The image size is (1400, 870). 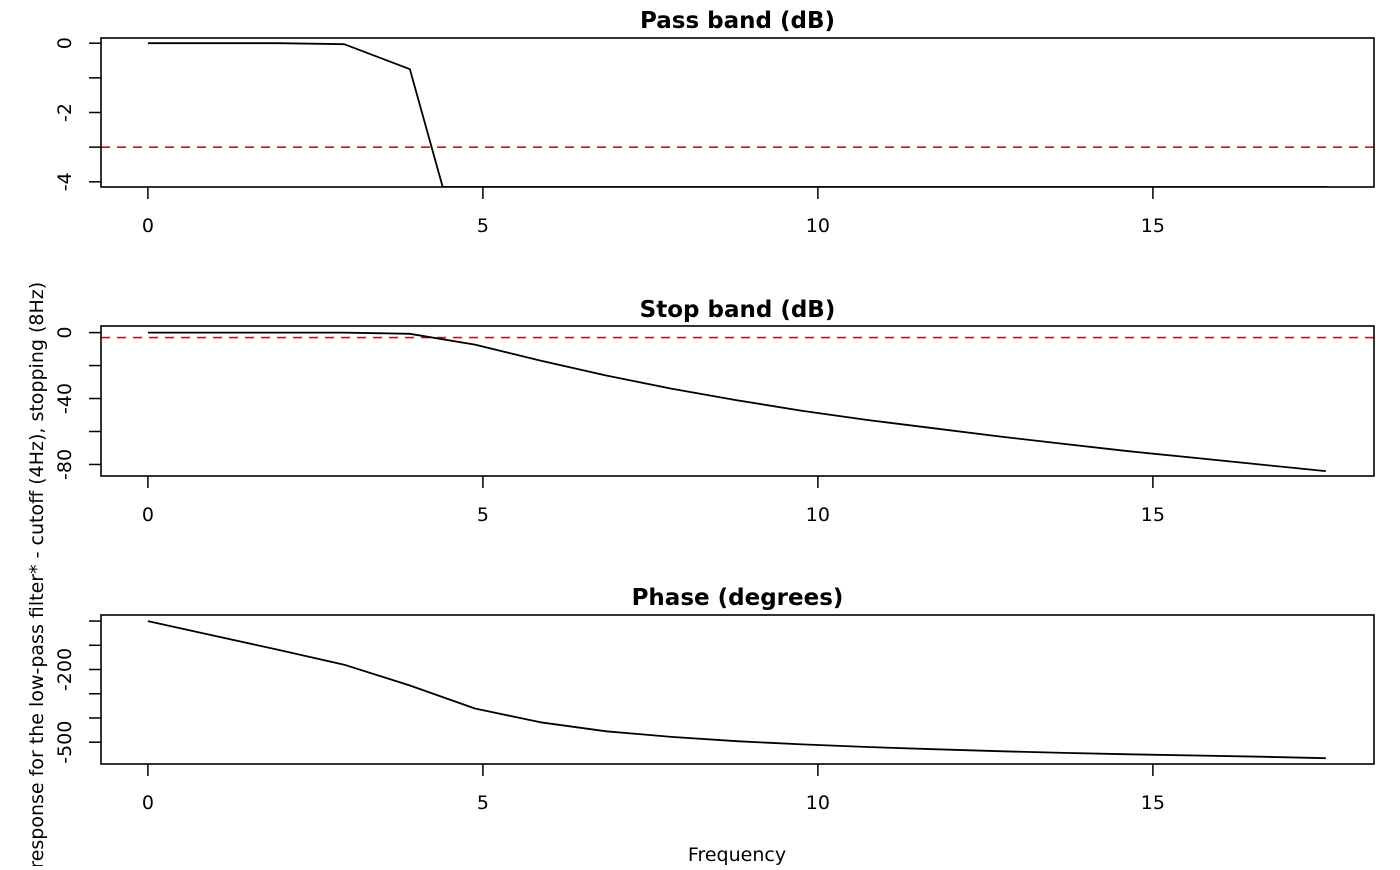 What do you see at coordinates (738, 598) in the screenshot?
I see `panel-title: Phase (degrees)` at bounding box center [738, 598].